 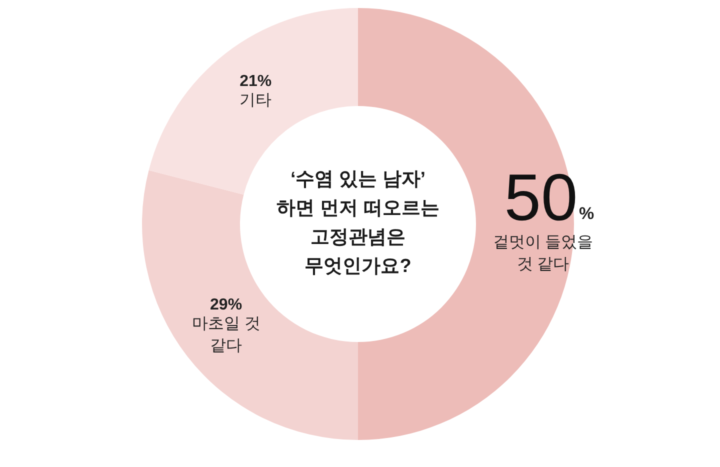 What do you see at coordinates (226, 305) in the screenshot?
I see `data-label: 29%` at bounding box center [226, 305].